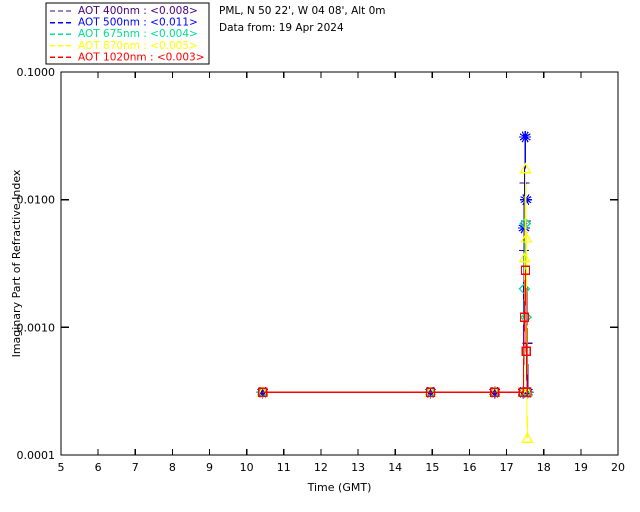 Image resolution: width=640 pixels, height=512 pixels. I want to click on legend-box, so click(127, 33).